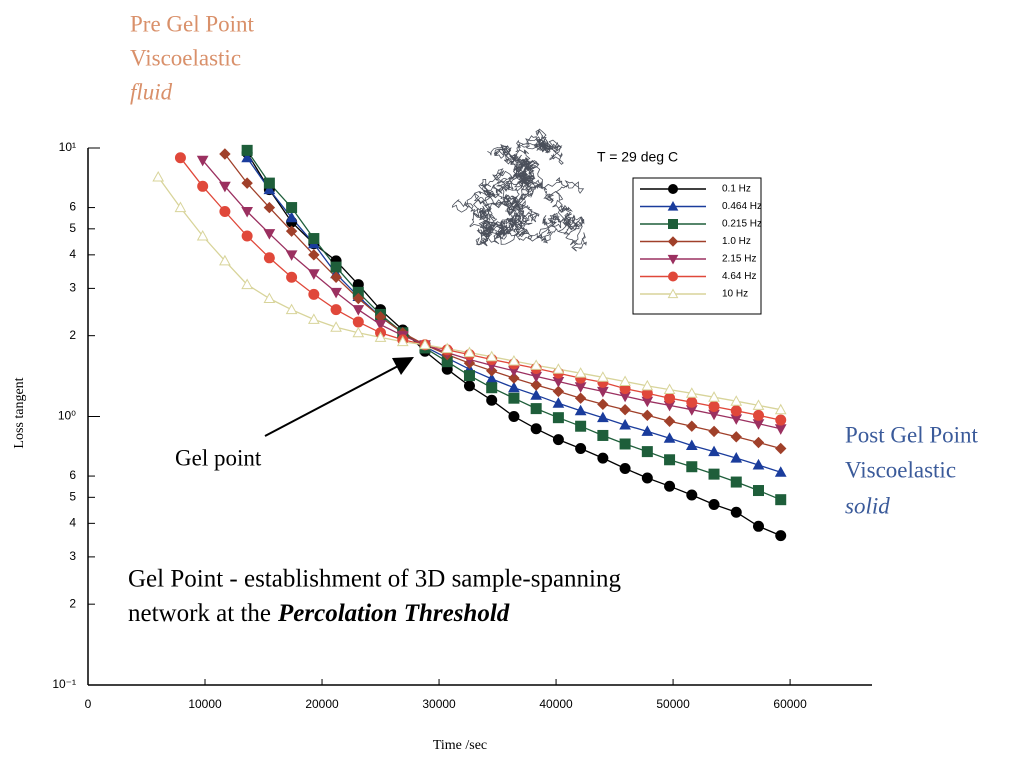  What do you see at coordinates (735, 294) in the screenshot?
I see `legend-label: 10 Hz` at bounding box center [735, 294].